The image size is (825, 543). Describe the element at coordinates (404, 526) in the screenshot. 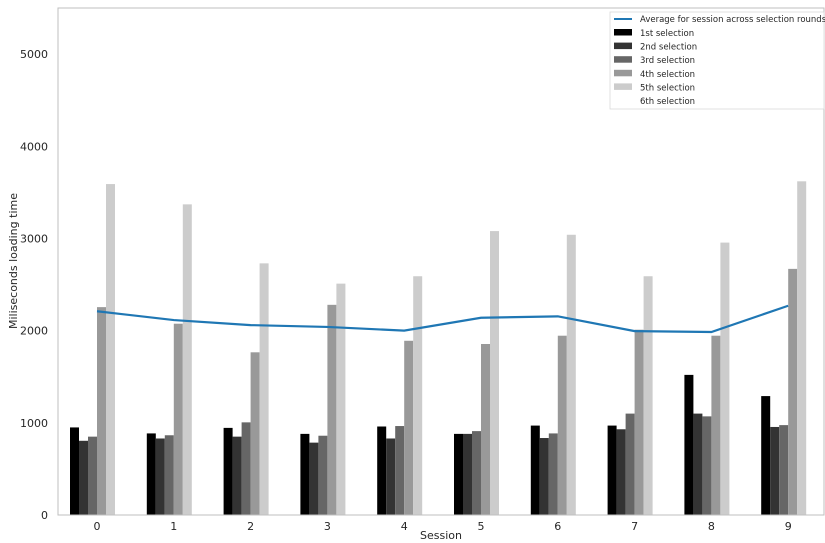

I see `x-tick-label: 4` at that location.